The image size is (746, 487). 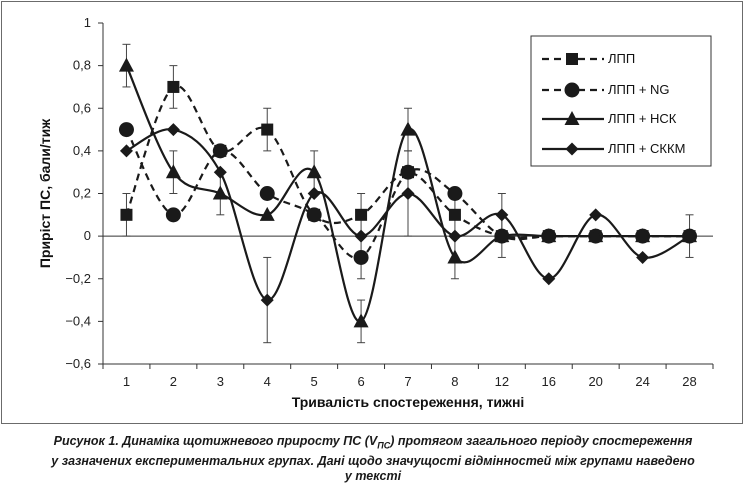 I want to click on caption-line-3: у тексті, so click(x=373, y=475).